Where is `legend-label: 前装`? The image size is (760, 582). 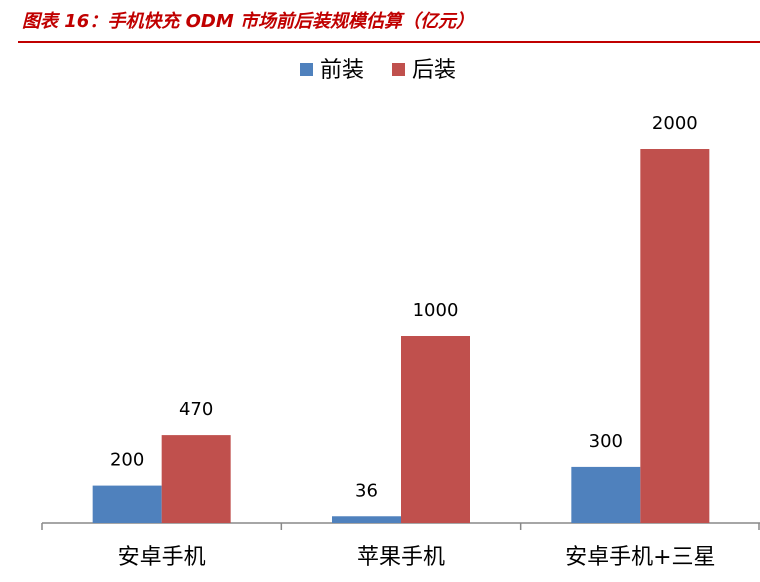
legend-label: 前装 is located at coordinates (342, 70).